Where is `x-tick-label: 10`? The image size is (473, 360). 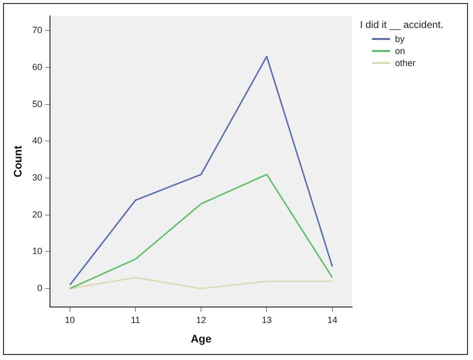 x-tick-label: 10 is located at coordinates (69, 319).